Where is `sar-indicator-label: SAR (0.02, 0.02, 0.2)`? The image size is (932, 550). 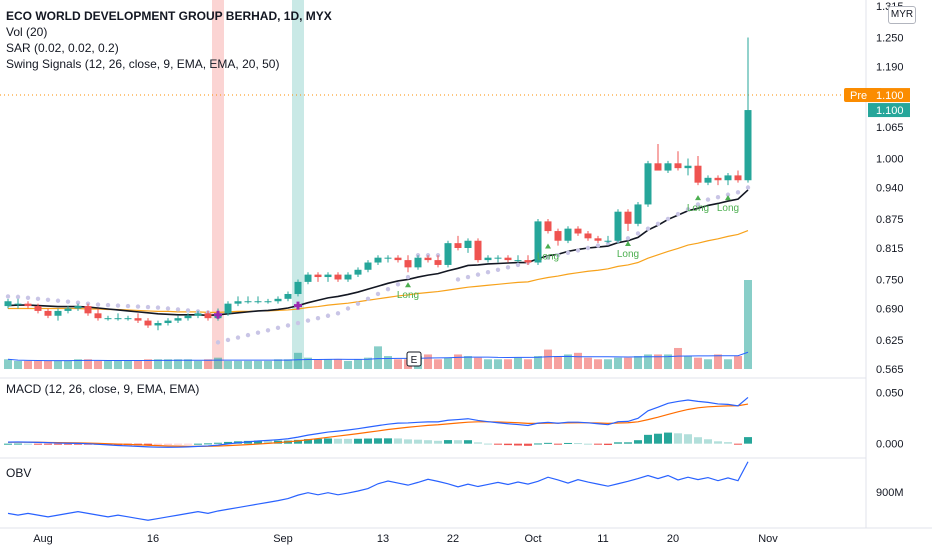
sar-indicator-label: SAR (0.02, 0.02, 0.2) is located at coordinates (62, 48).